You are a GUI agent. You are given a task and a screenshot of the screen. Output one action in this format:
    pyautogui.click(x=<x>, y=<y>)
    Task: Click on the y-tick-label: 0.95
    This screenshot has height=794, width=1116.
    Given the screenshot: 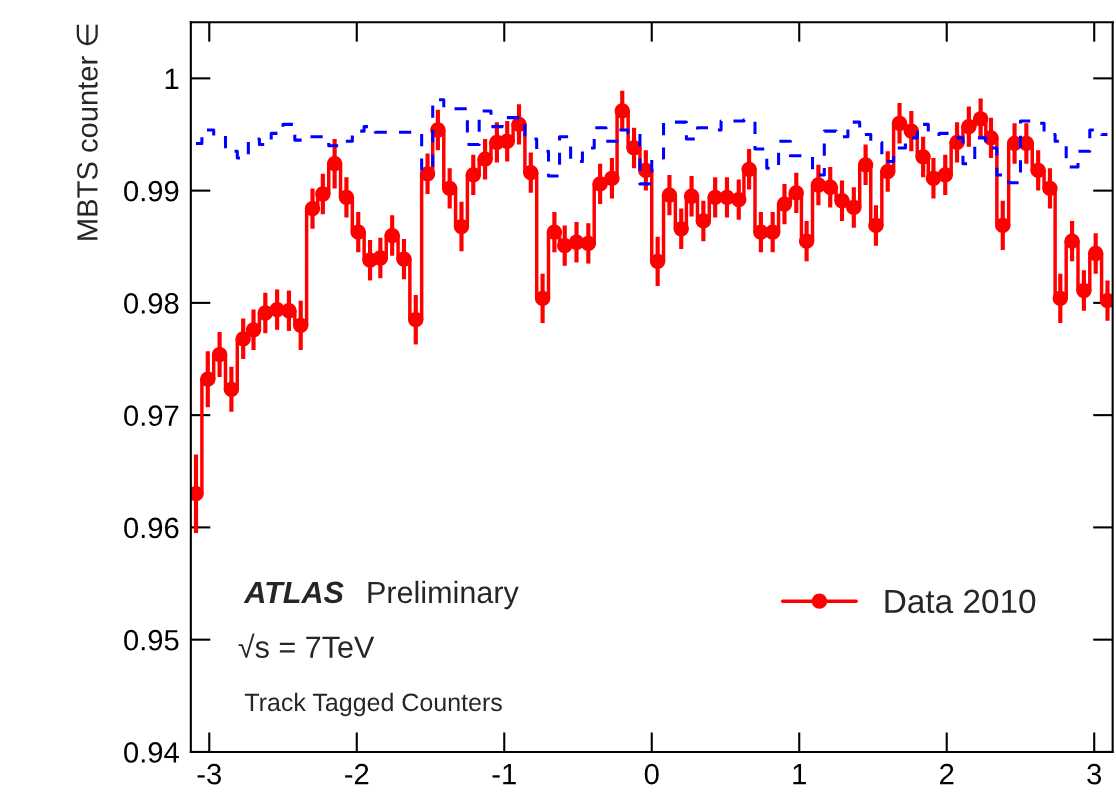 What is the action you would take?
    pyautogui.click(x=151, y=640)
    